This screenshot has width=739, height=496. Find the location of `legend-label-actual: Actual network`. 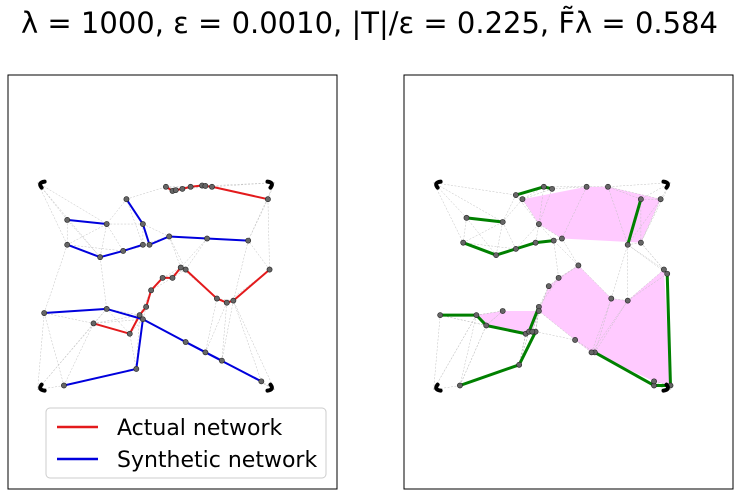

legend-label-actual: Actual network is located at coordinates (200, 428).